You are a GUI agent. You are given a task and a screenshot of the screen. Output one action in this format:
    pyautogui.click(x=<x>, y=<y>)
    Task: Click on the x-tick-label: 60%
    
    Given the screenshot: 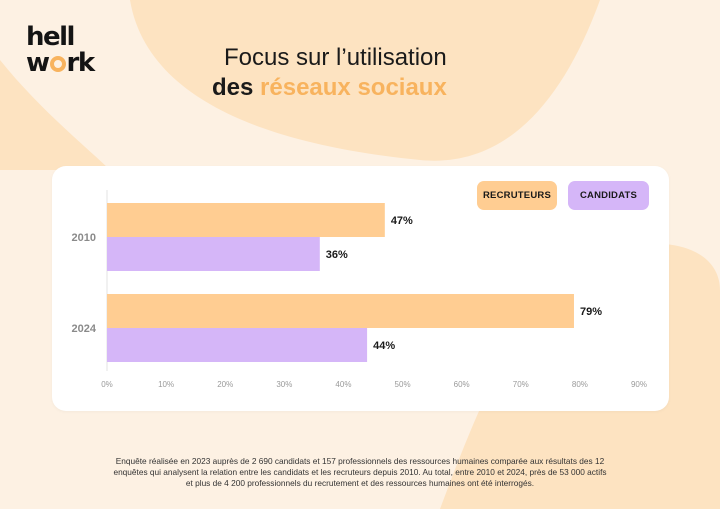 What is the action you would take?
    pyautogui.click(x=462, y=384)
    